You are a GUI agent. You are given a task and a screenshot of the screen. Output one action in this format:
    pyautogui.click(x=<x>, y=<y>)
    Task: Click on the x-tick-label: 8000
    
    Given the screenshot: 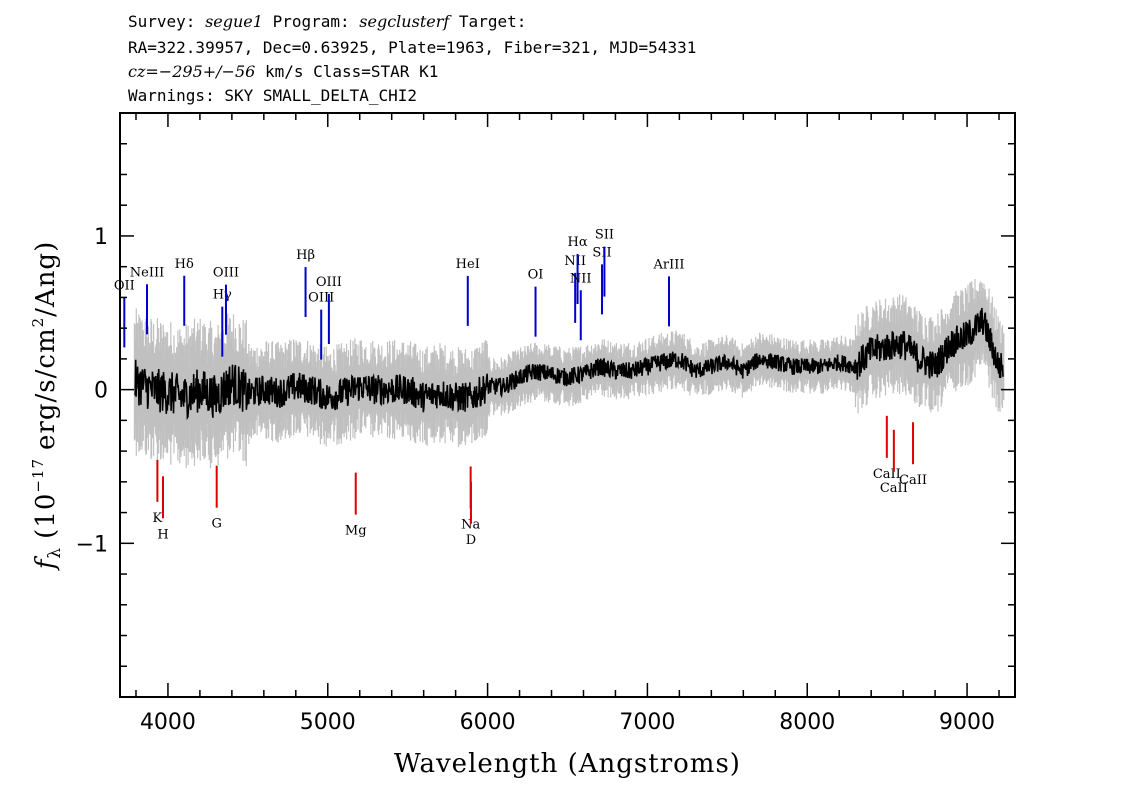 What is the action you would take?
    pyautogui.click(x=807, y=722)
    